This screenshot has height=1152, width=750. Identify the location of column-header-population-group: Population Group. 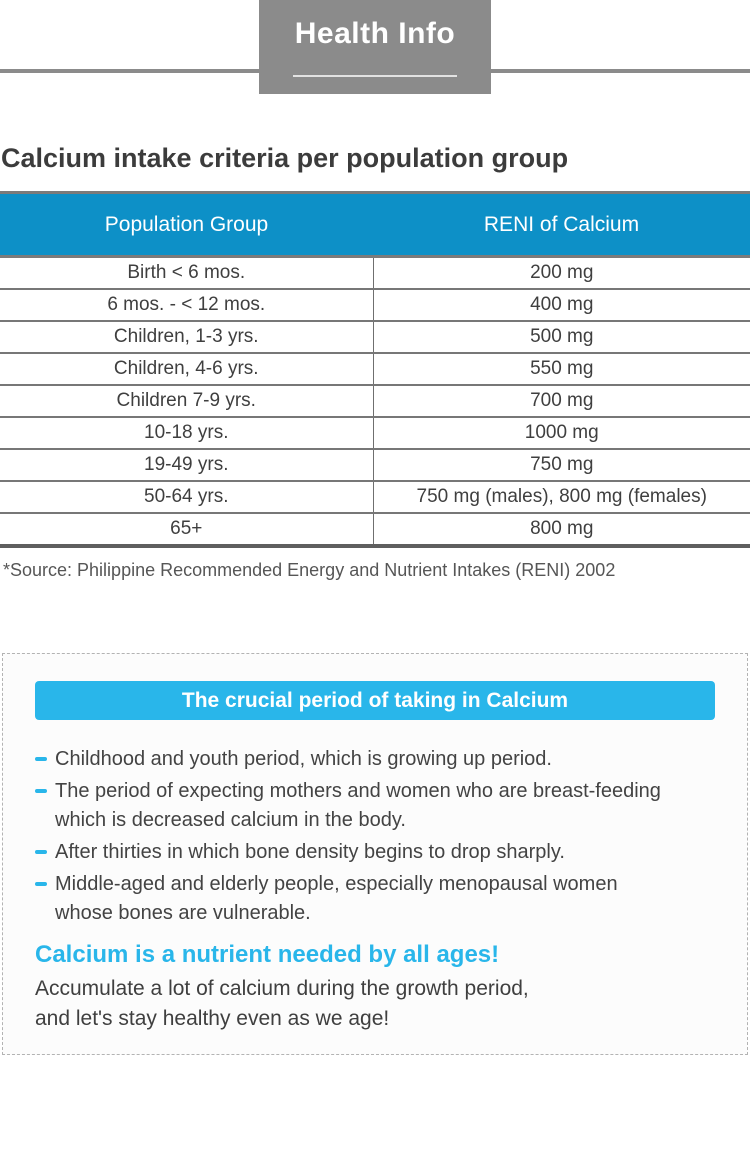
(186, 225).